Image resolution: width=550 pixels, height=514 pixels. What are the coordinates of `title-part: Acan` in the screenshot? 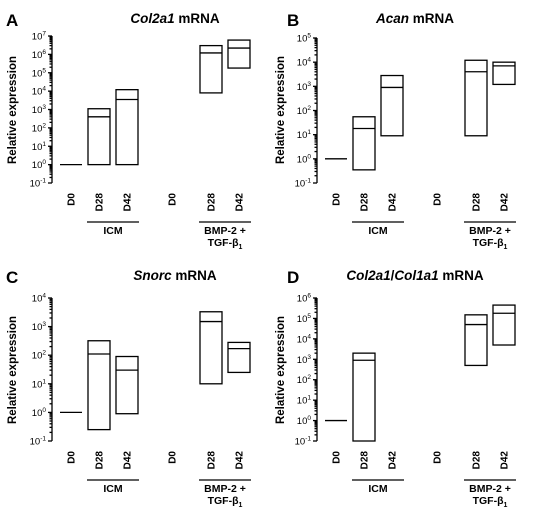 It's located at (392, 18).